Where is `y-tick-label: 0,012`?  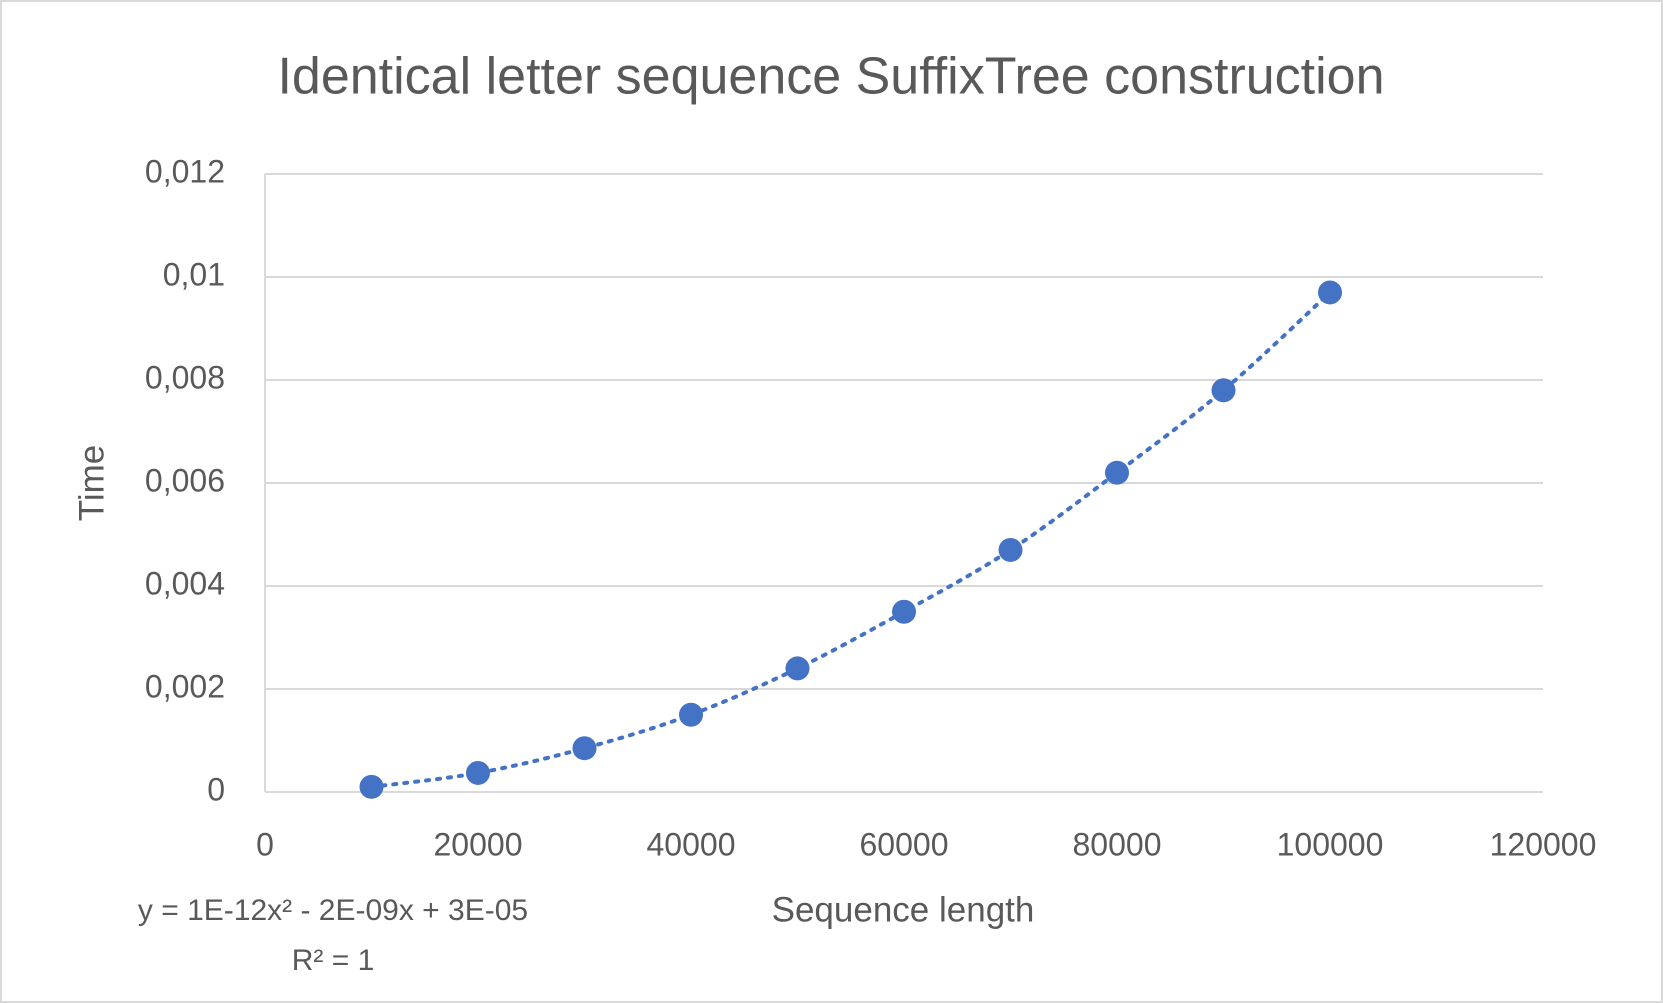 y-tick-label: 0,012 is located at coordinates (185, 171).